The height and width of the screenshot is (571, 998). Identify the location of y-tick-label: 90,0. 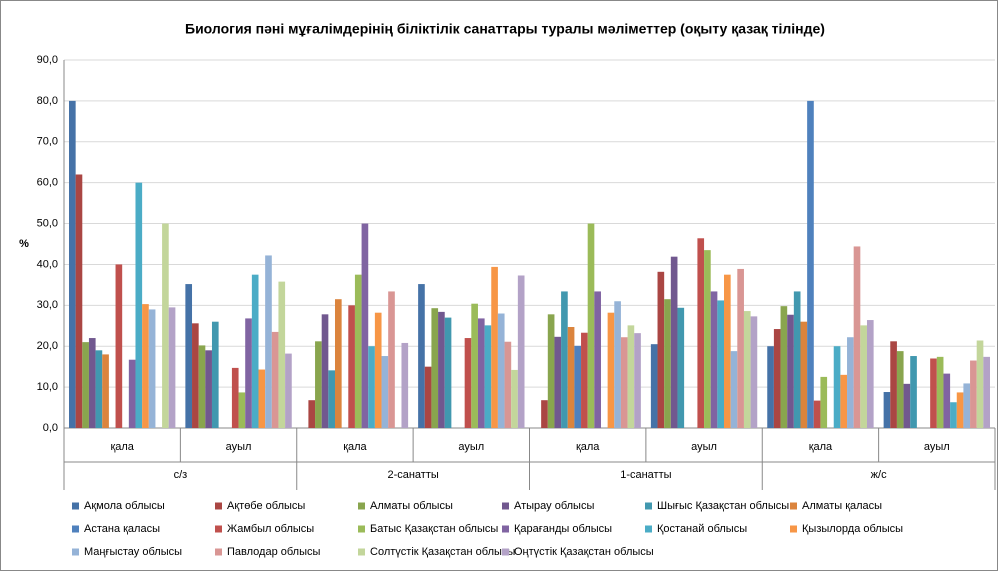
(47, 60).